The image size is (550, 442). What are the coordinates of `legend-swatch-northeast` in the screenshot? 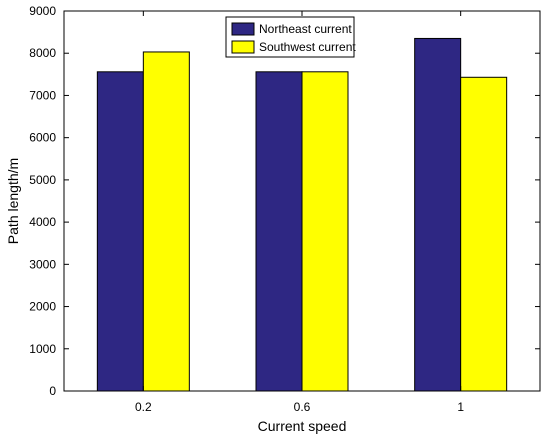 It's located at (243, 29).